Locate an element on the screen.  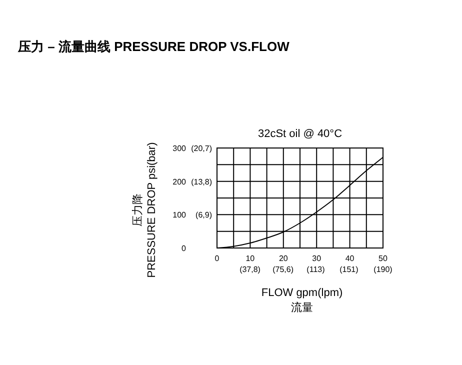
y-tick-label: 300 is located at coordinates (179, 148).